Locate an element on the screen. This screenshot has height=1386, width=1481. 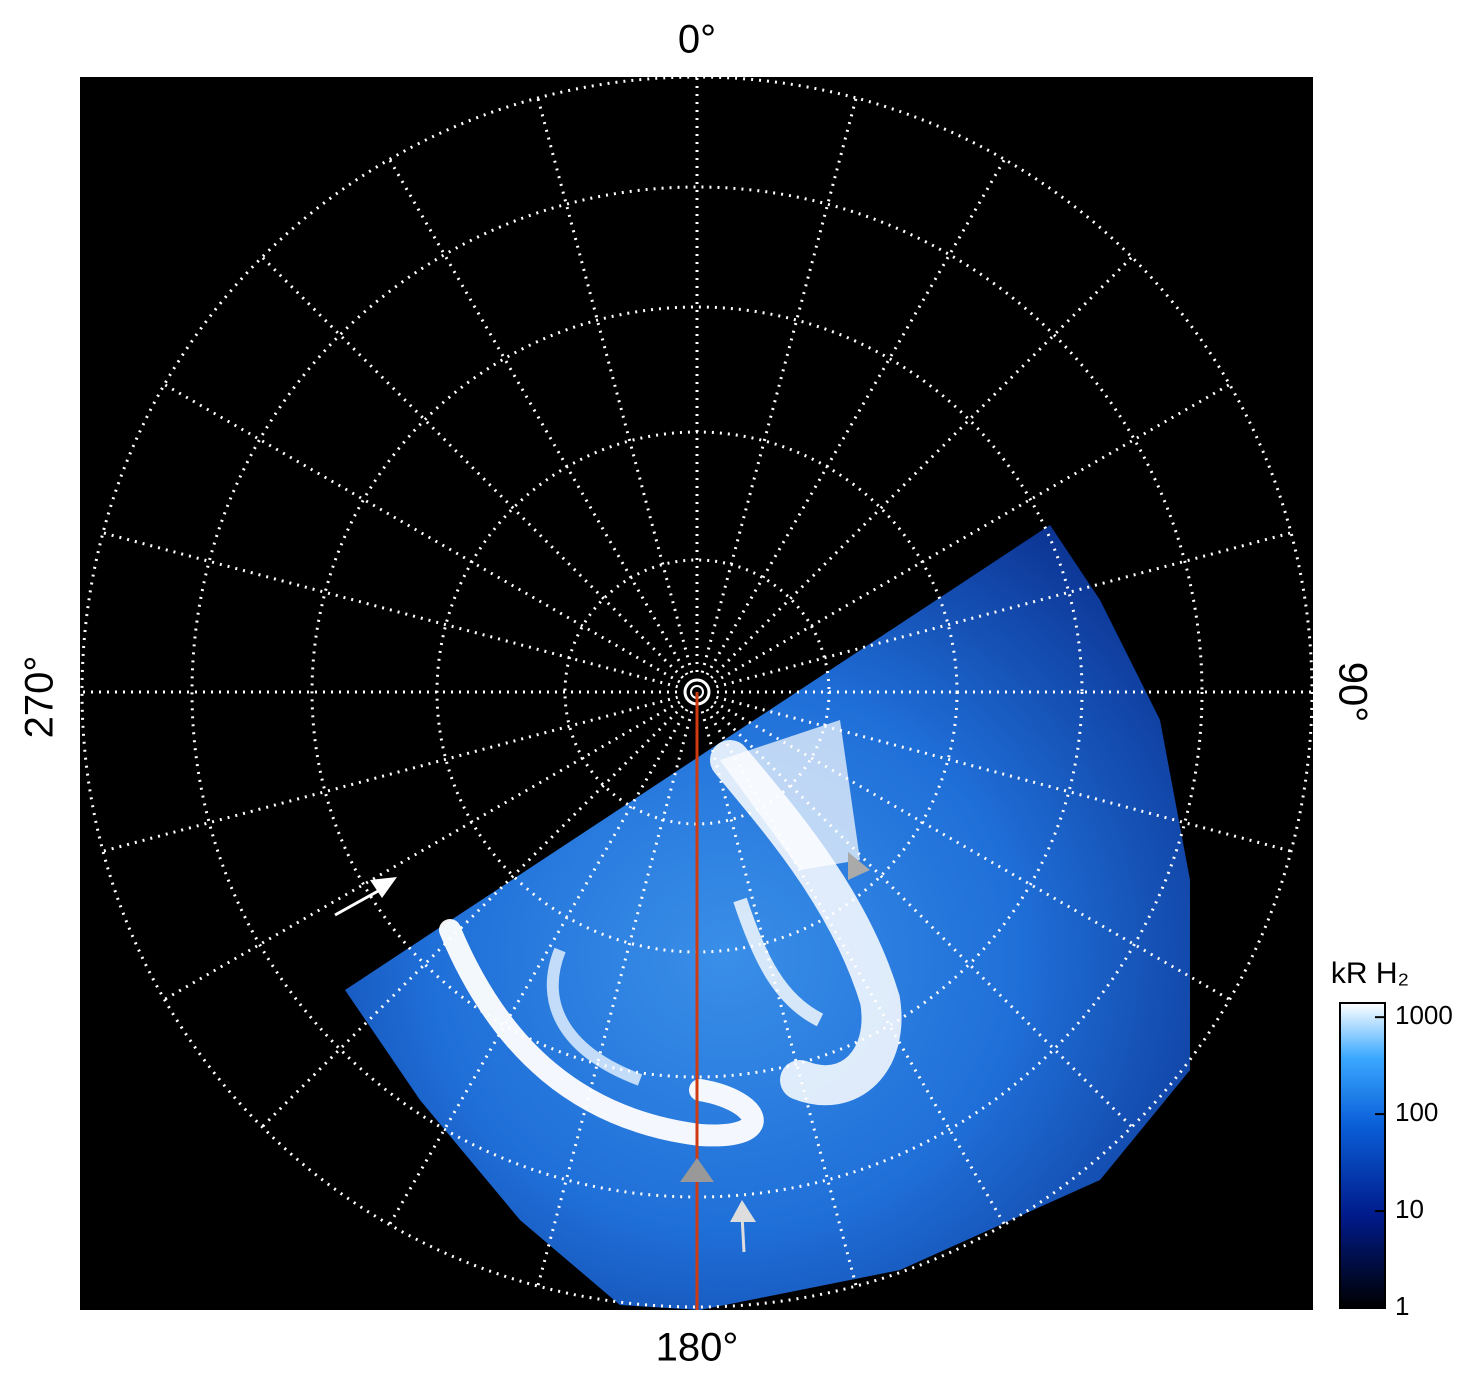
top-label: 0° is located at coordinates (697, 40).